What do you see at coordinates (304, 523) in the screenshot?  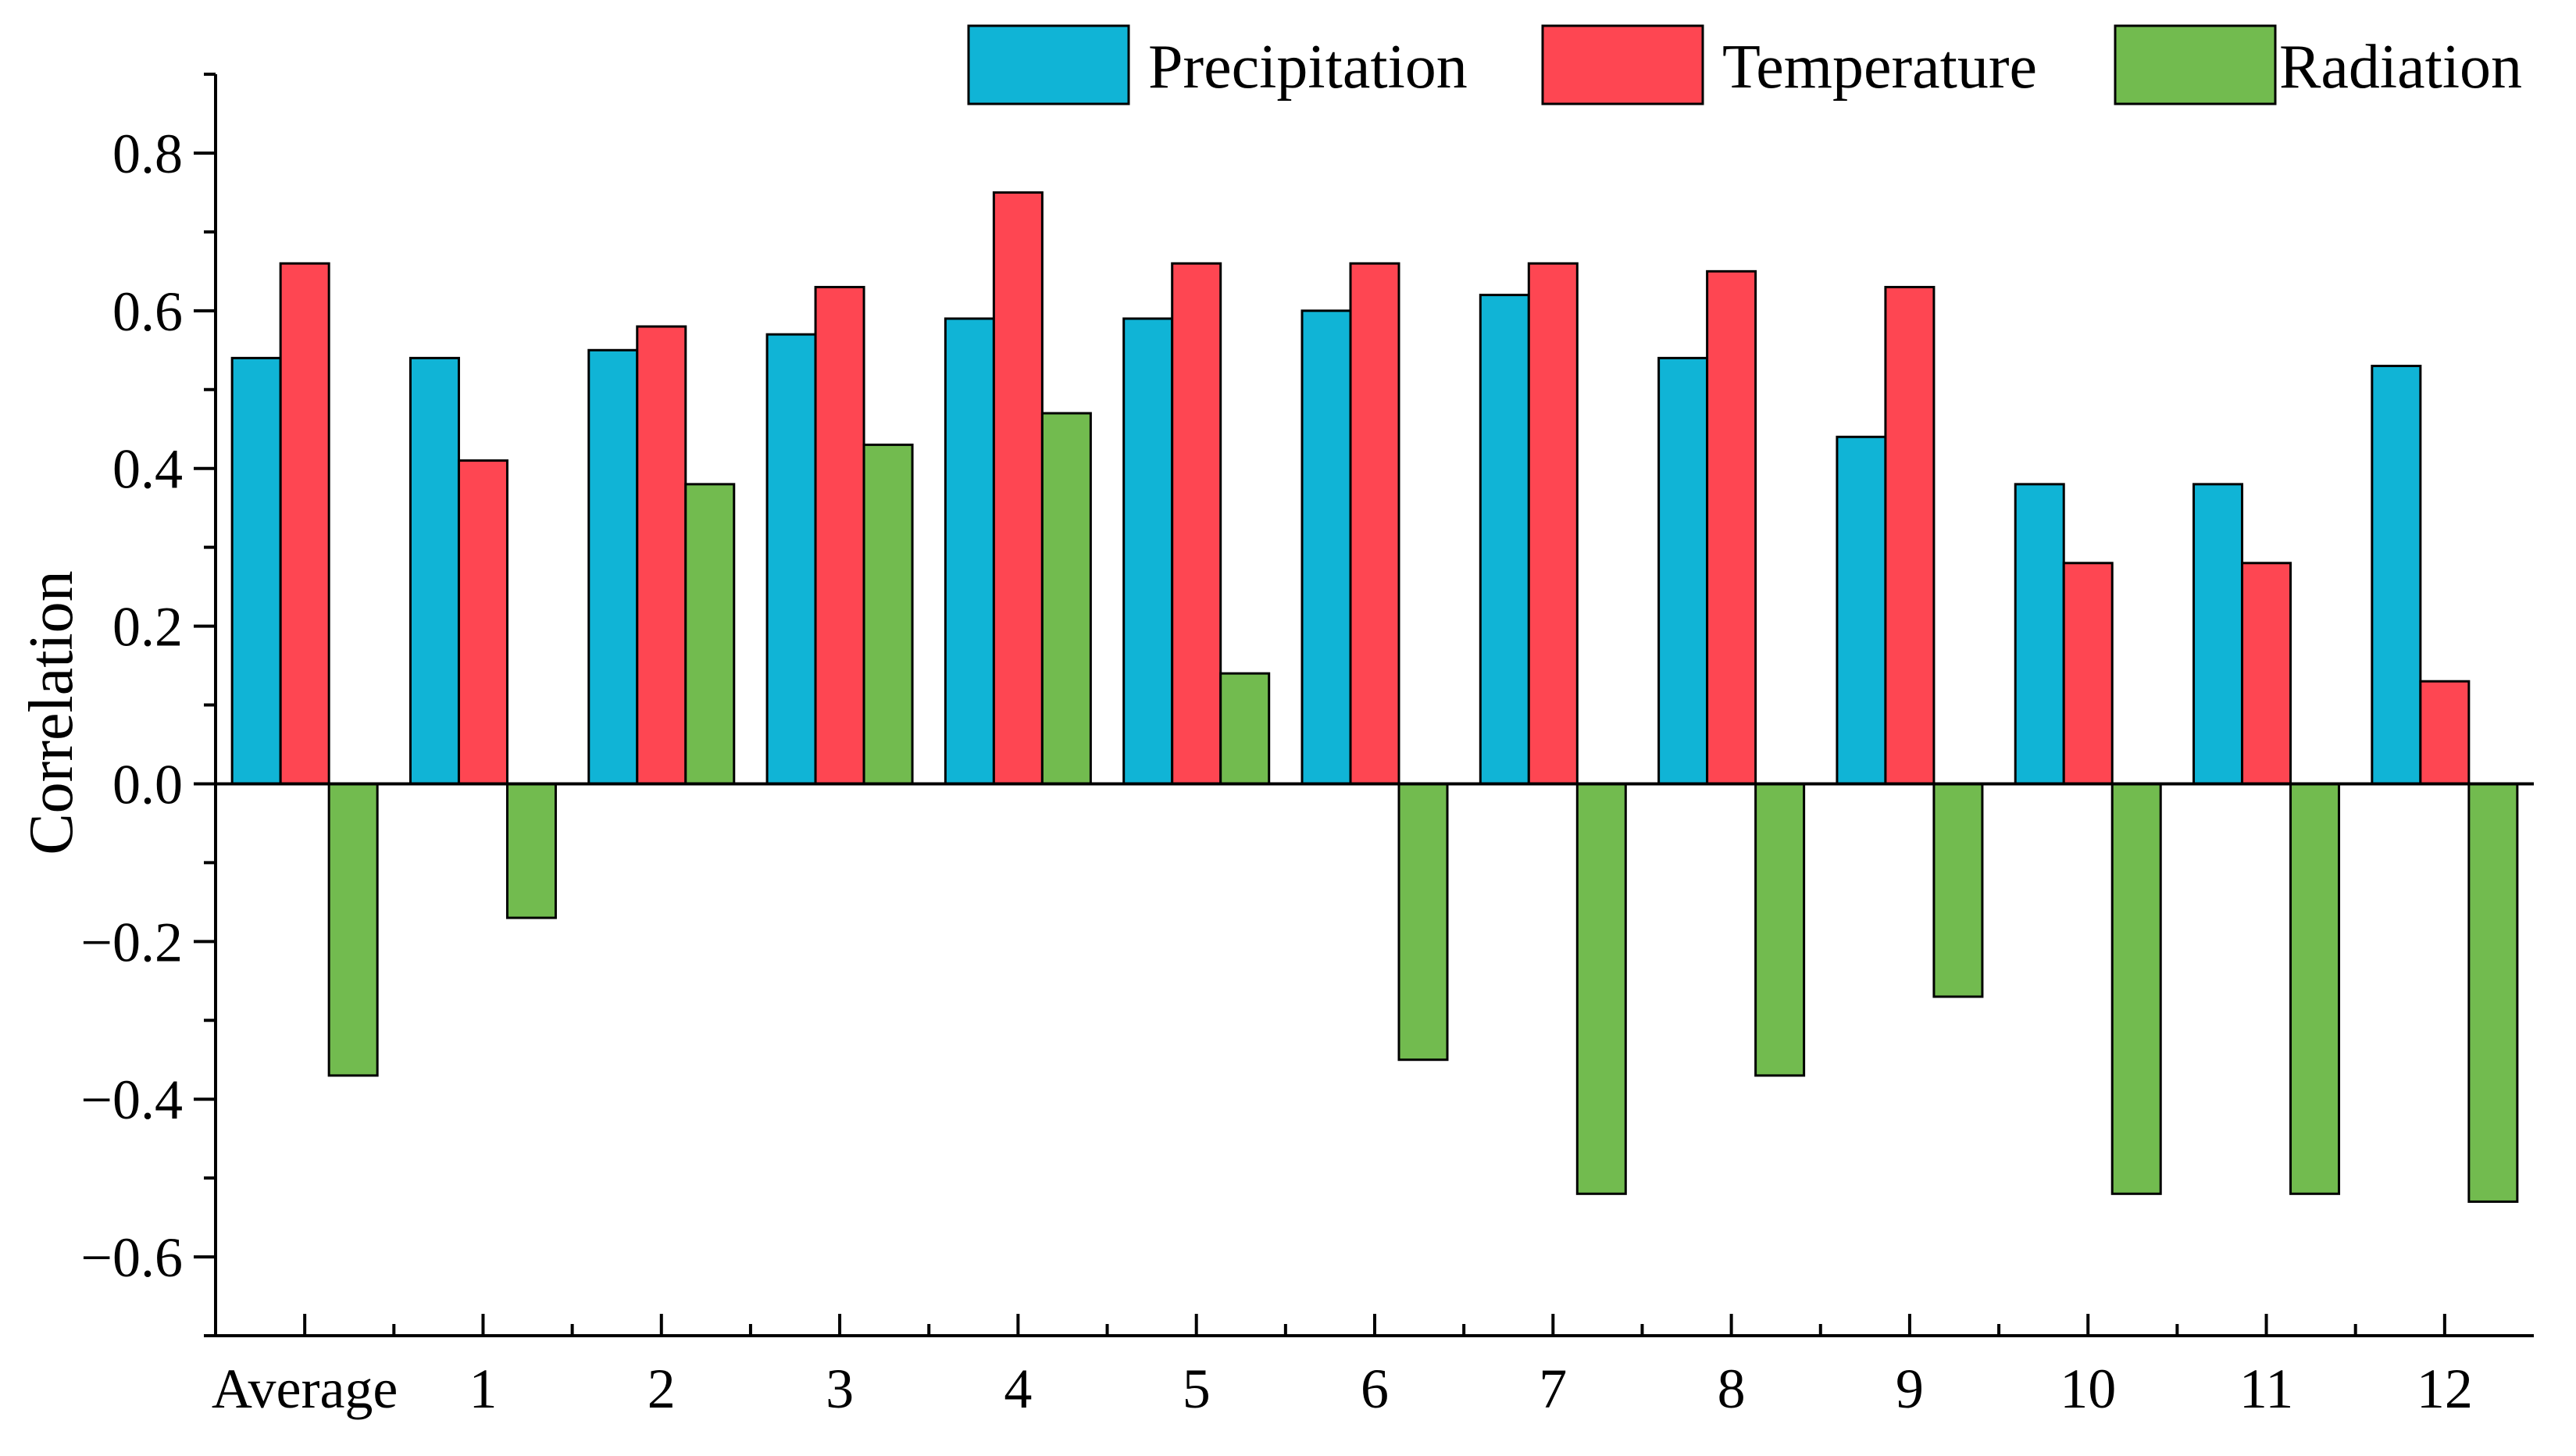 I see `bar-temperature-average` at bounding box center [304, 523].